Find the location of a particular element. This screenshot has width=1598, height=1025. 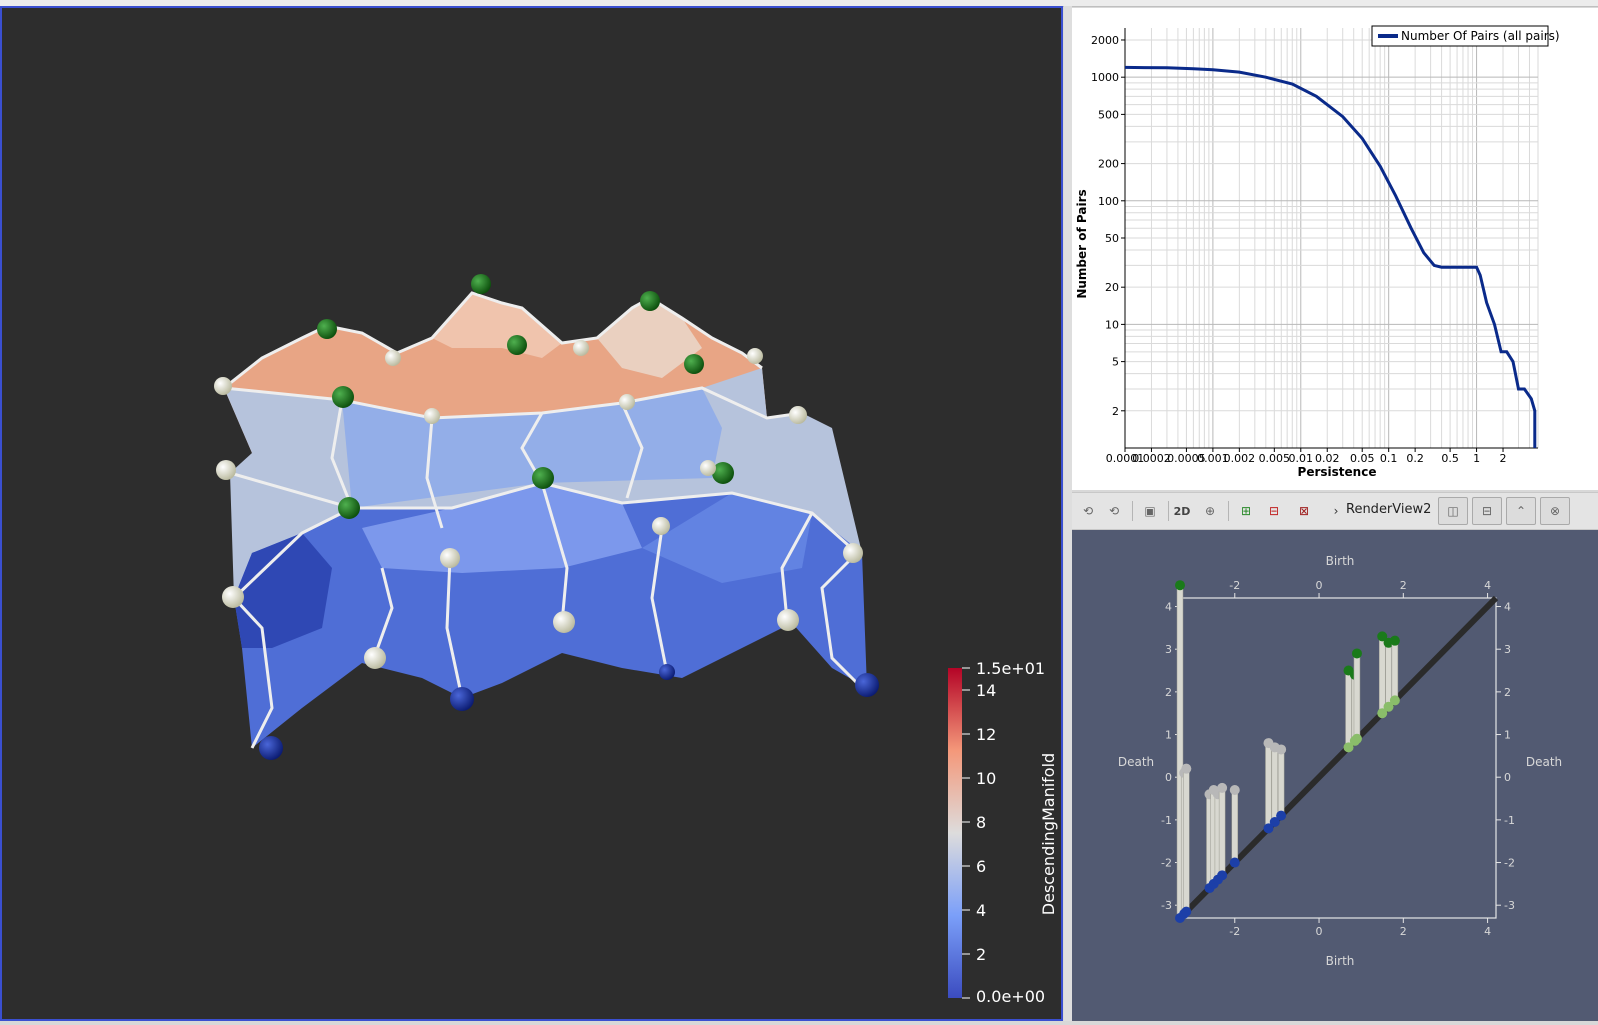

select-points-icon: ⊞ is located at coordinates (1246, 511).